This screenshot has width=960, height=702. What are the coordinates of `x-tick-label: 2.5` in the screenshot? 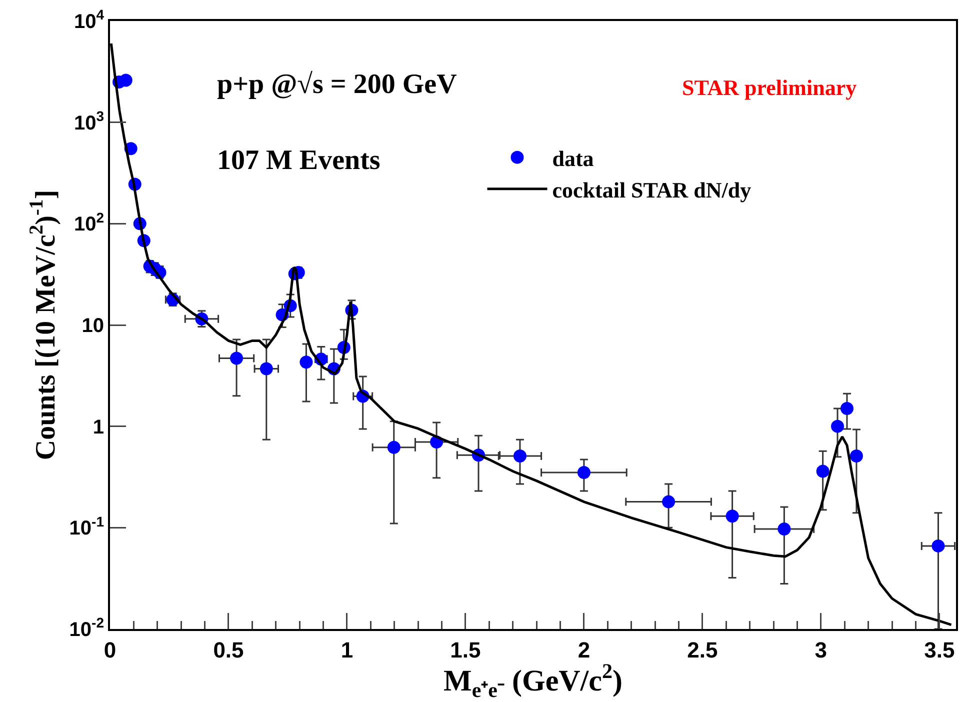 It's located at (702, 649).